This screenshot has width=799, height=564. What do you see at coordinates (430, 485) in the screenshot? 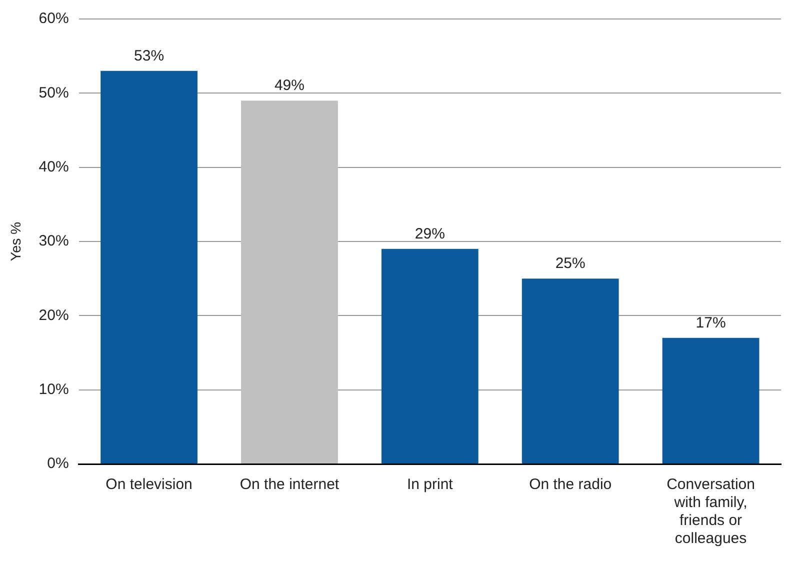
I see `x-tick-label: In print` at bounding box center [430, 485].